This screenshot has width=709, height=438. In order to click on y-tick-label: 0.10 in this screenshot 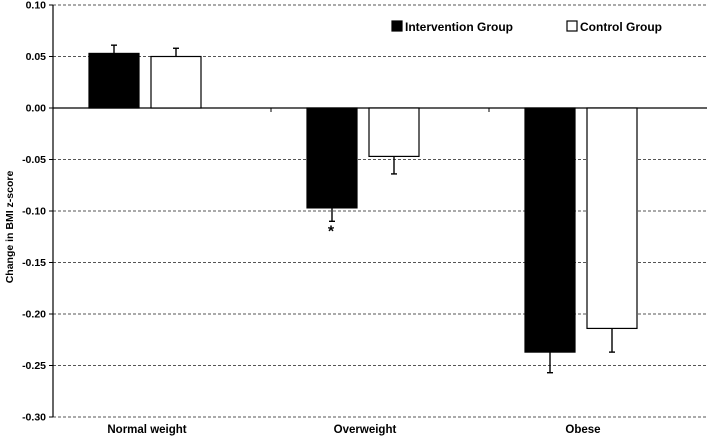, I will do `click(36, 6)`.